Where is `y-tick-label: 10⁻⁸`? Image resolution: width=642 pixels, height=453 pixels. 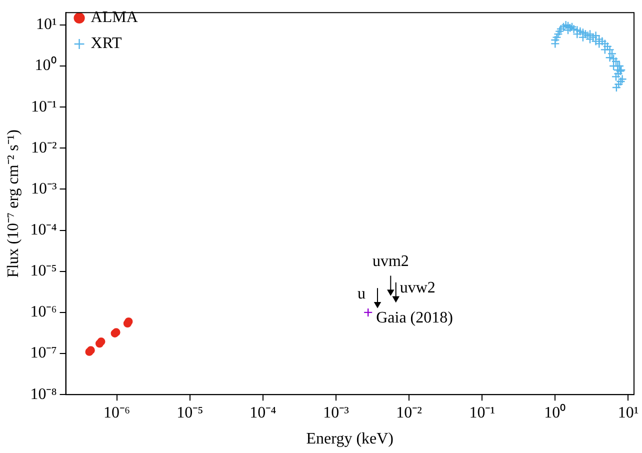 y-tick-label: 10⁻⁸ is located at coordinates (43, 394).